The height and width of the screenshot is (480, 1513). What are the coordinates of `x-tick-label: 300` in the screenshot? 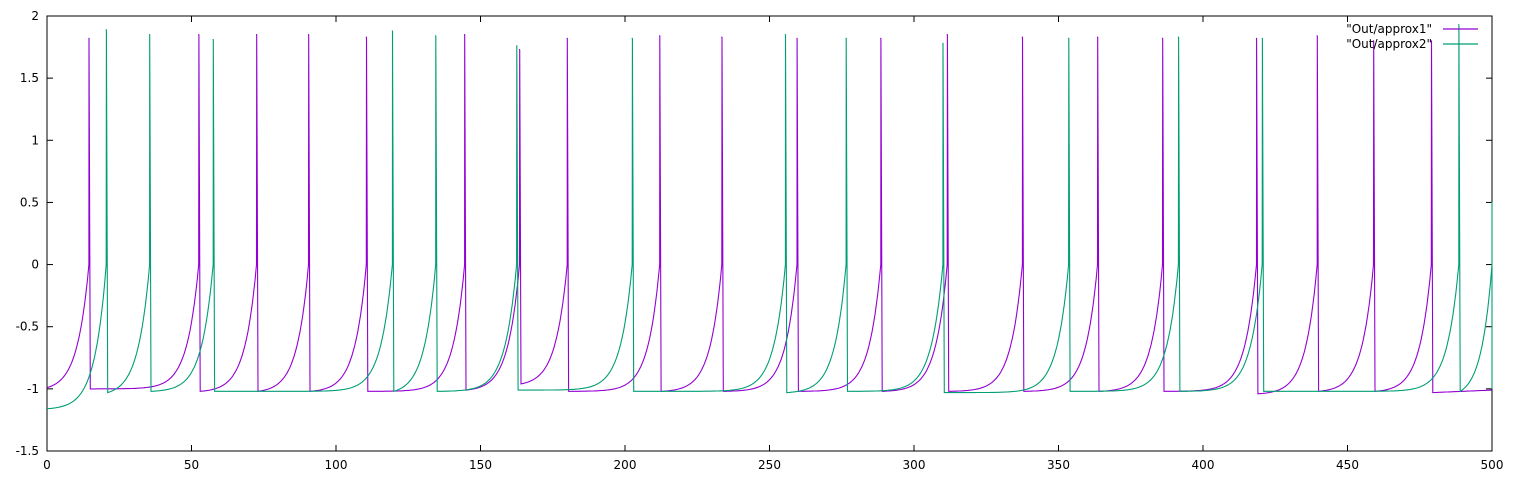 It's located at (914, 465).